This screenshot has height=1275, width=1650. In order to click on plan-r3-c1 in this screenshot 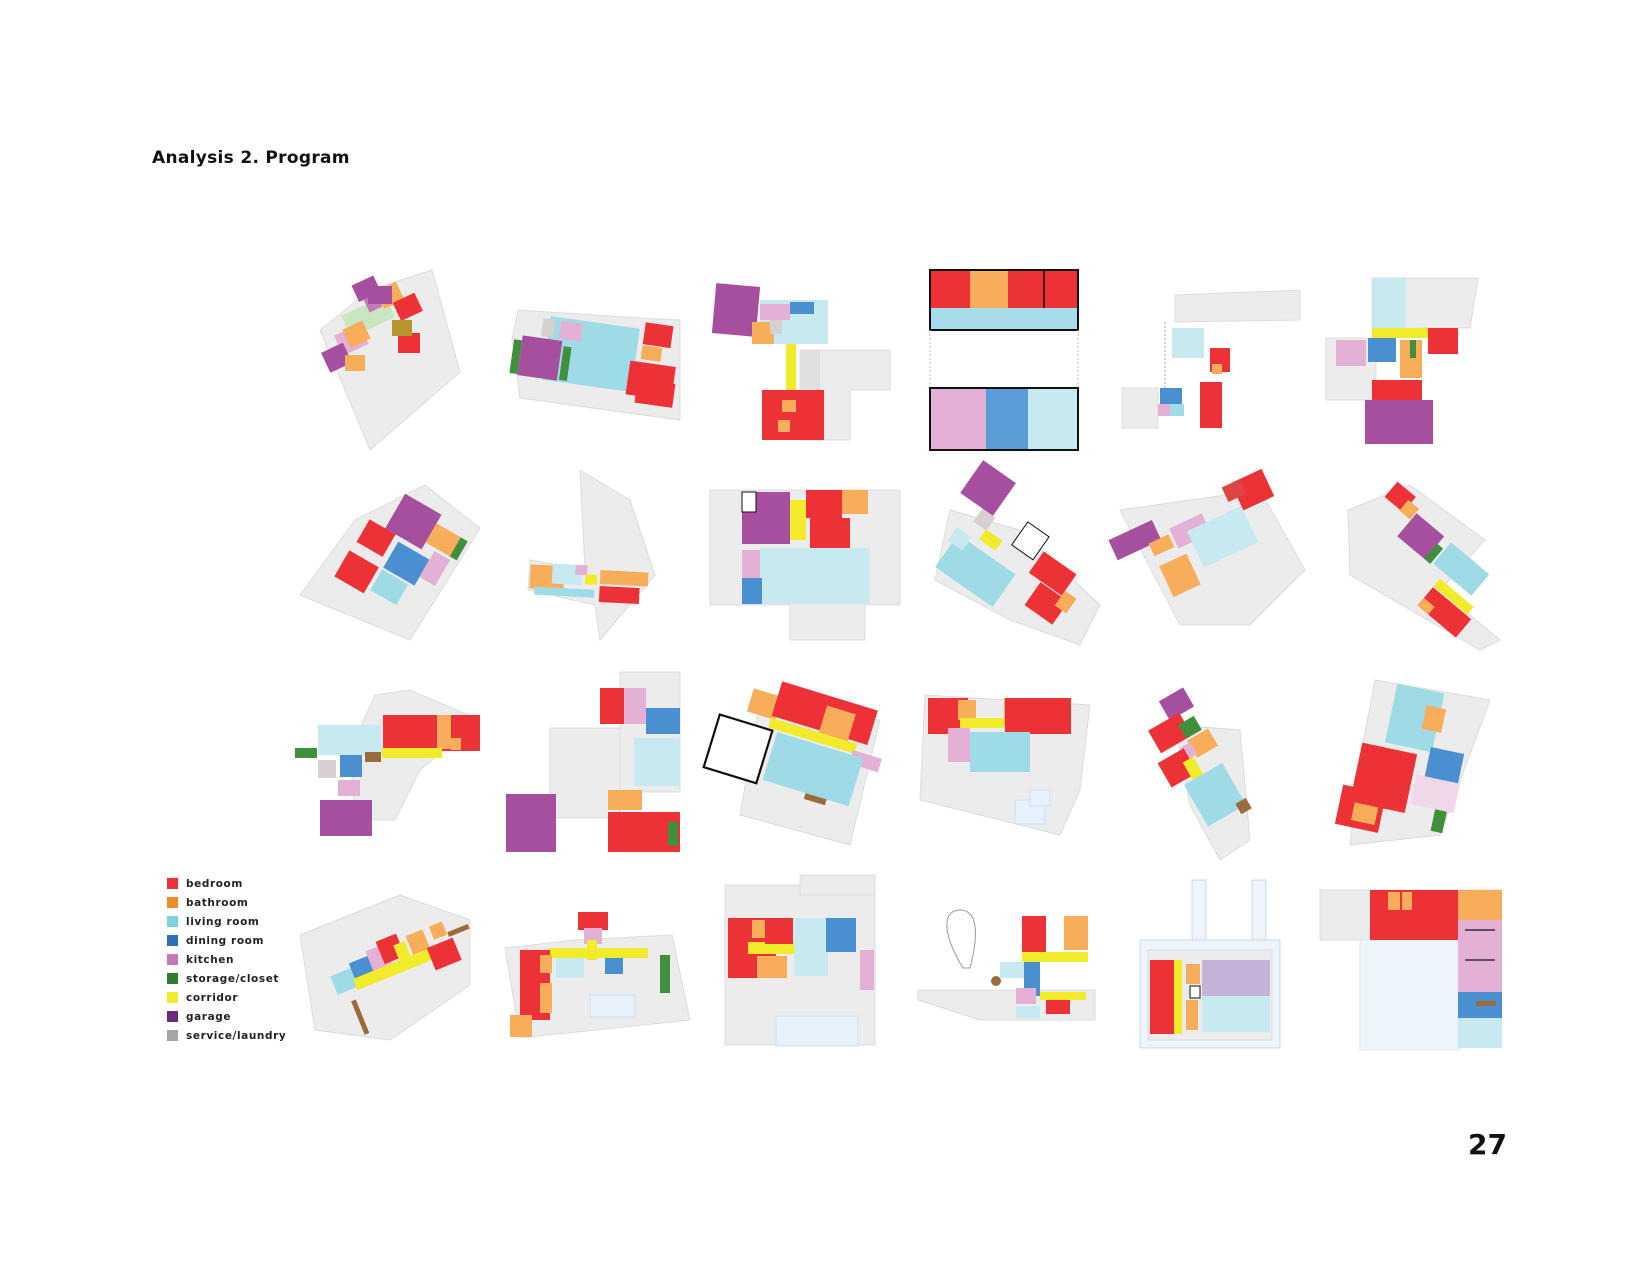, I will do `click(388, 762)`.